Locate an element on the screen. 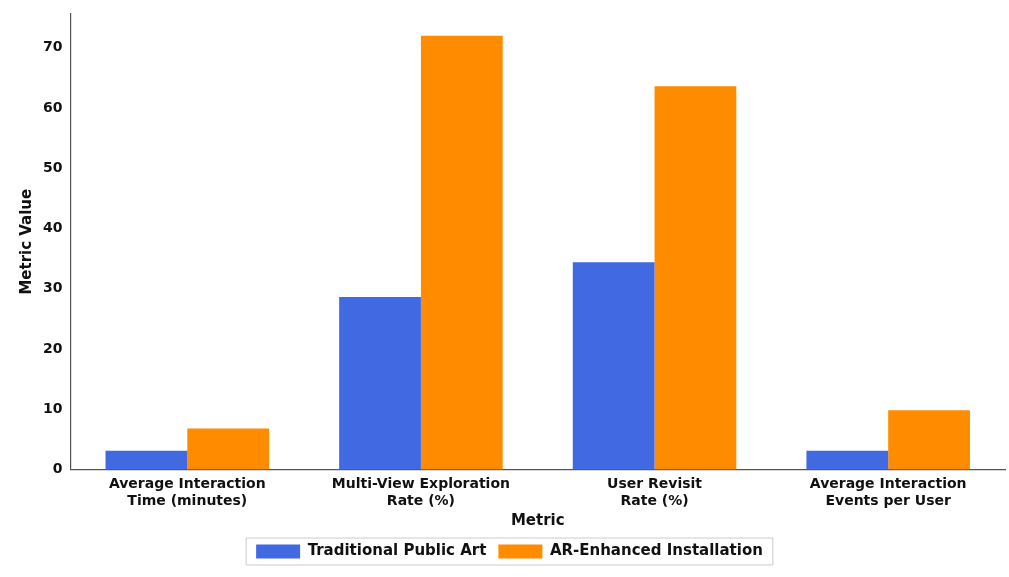  y-tick-label: 70 is located at coordinates (53, 46).